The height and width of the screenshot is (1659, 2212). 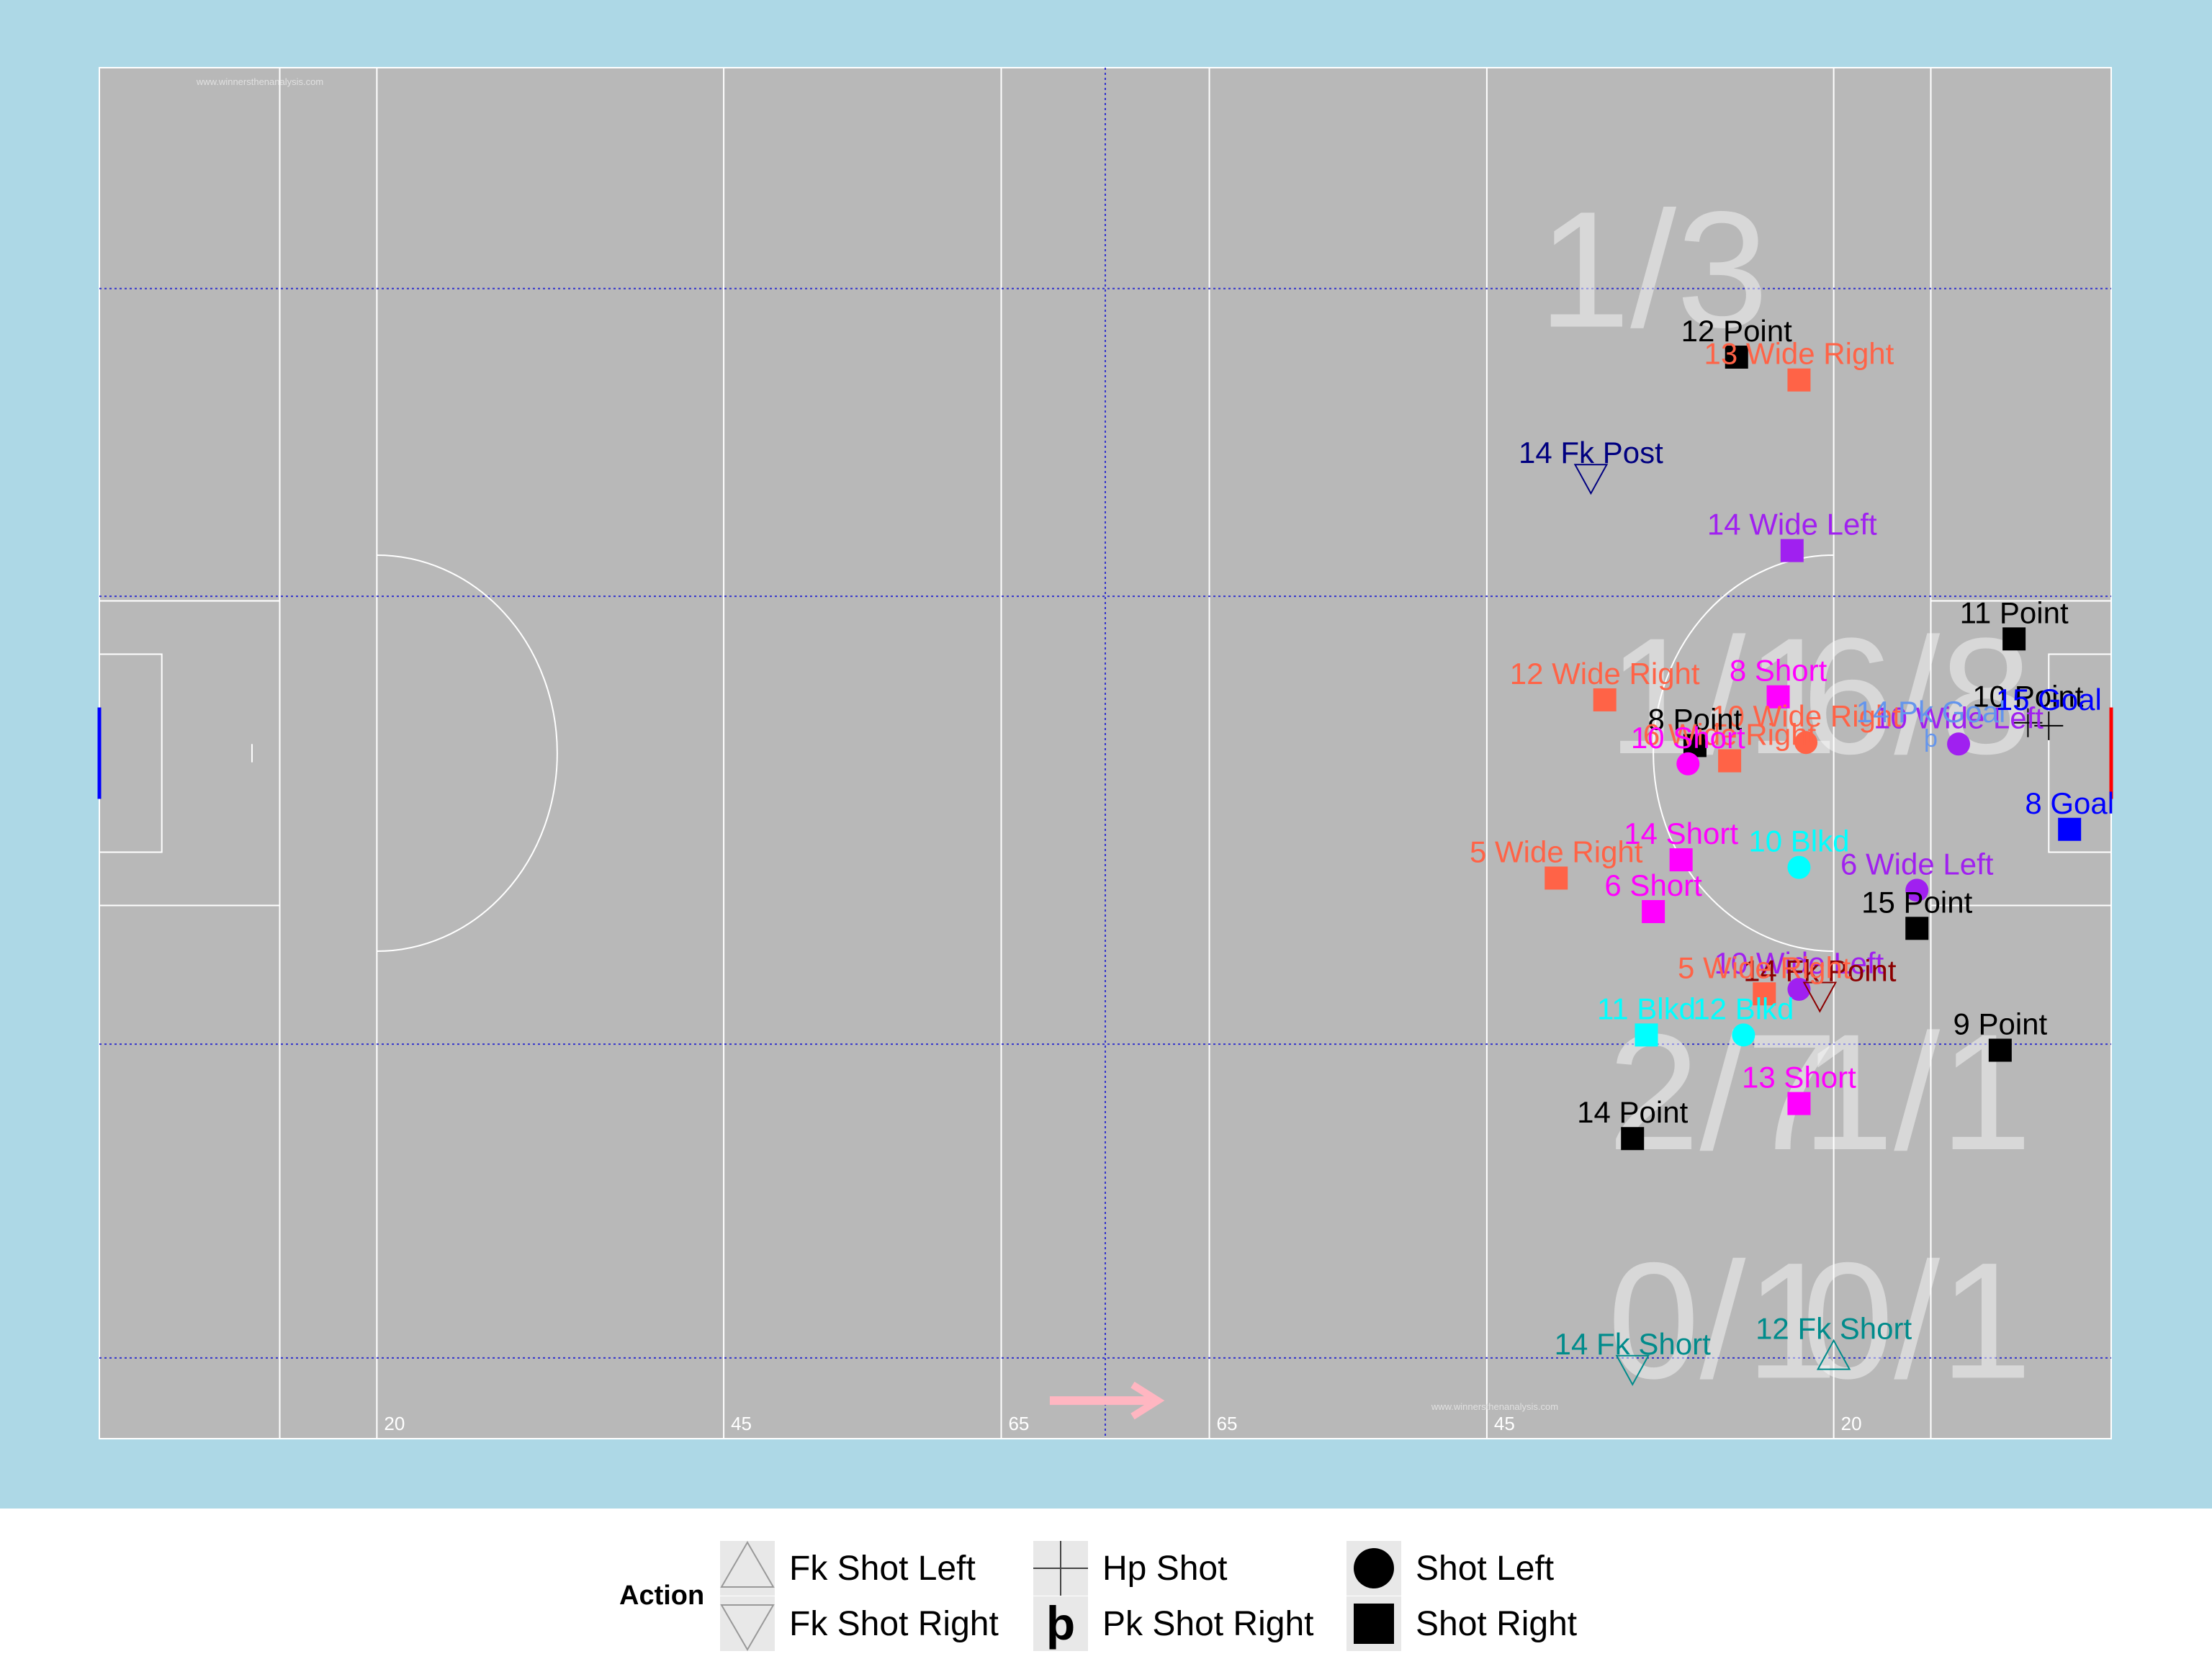 What do you see at coordinates (1147, 1400) in the screenshot?
I see `direction-arrow-head` at bounding box center [1147, 1400].